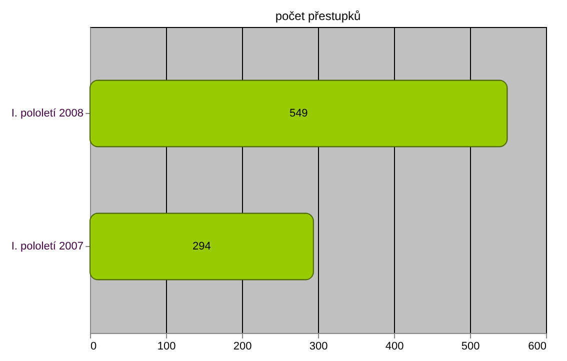 The width and height of the screenshot is (567, 361). I want to click on x-tick-label: 0, so click(93, 346).